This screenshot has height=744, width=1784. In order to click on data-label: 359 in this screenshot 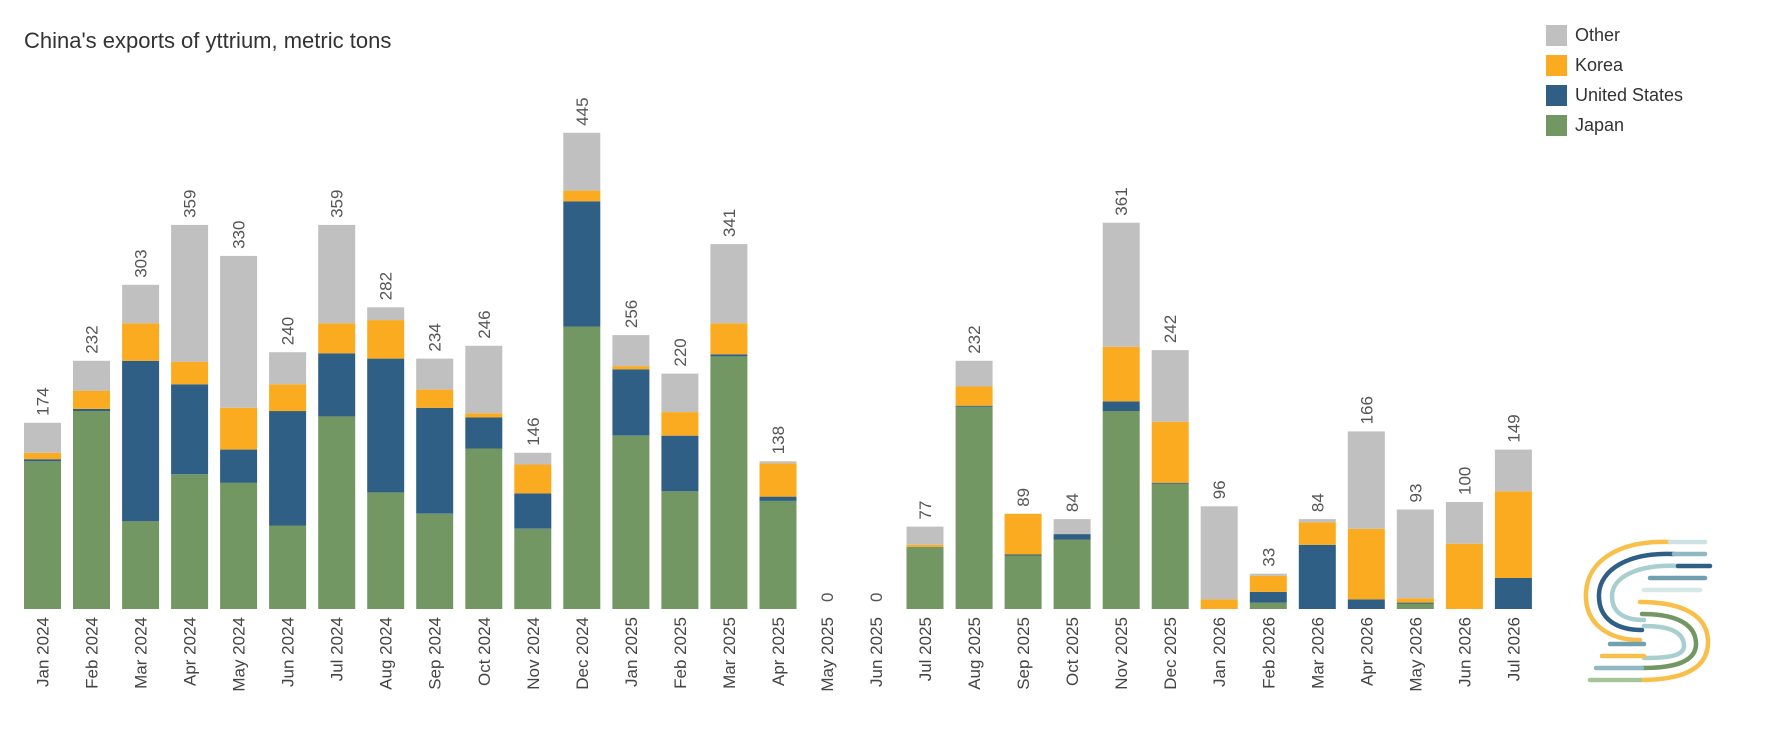, I will do `click(190, 204)`.